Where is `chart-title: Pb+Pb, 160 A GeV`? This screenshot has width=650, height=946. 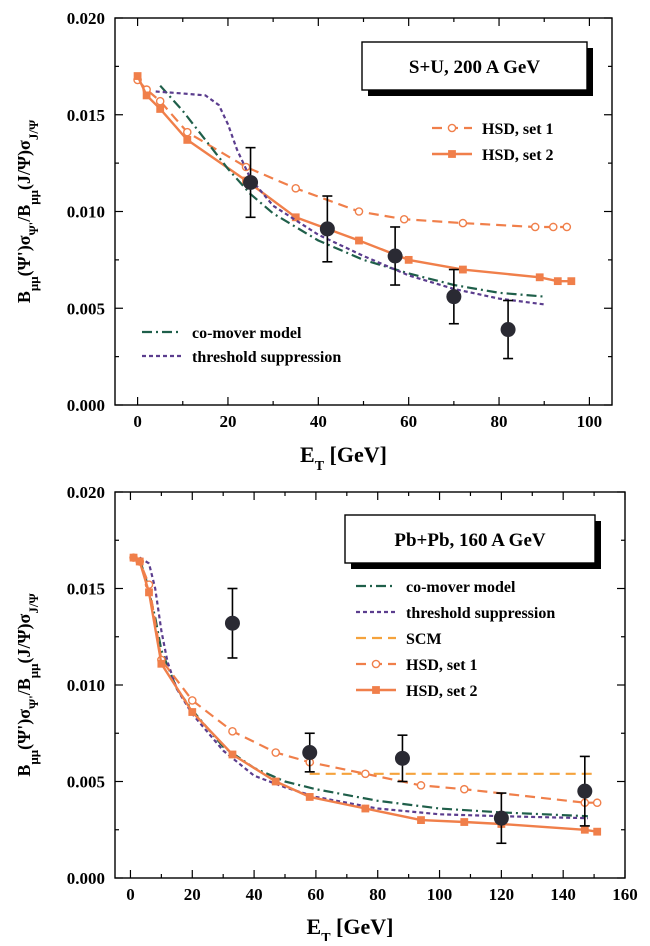
chart-title: Pb+Pb, 160 A GeV is located at coordinates (470, 540).